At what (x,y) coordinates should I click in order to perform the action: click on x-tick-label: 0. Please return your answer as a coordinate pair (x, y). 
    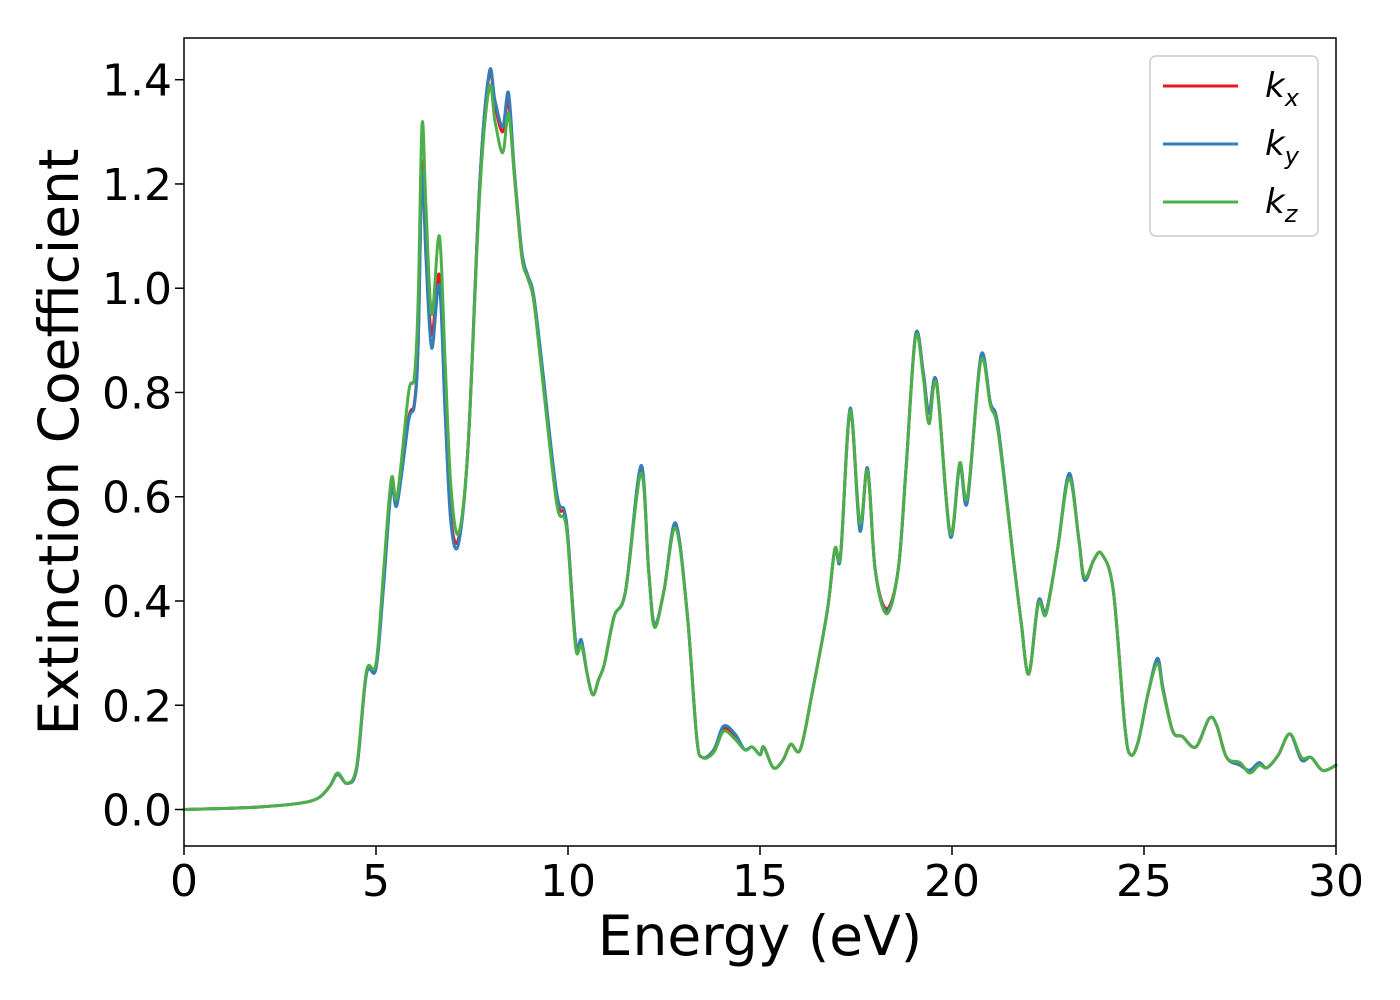
    Looking at the image, I should click on (184, 881).